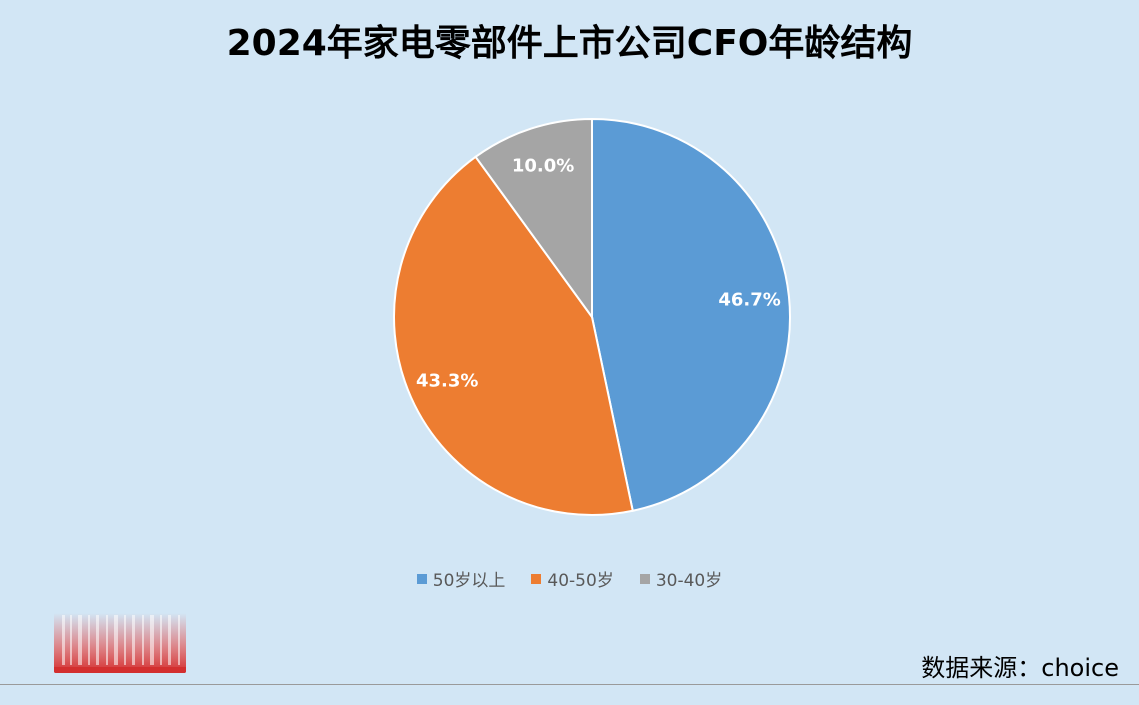 This screenshot has width=1139, height=705. I want to click on chart-title: 2024年家电零部件上市公司CFO年龄结构, so click(569, 43).